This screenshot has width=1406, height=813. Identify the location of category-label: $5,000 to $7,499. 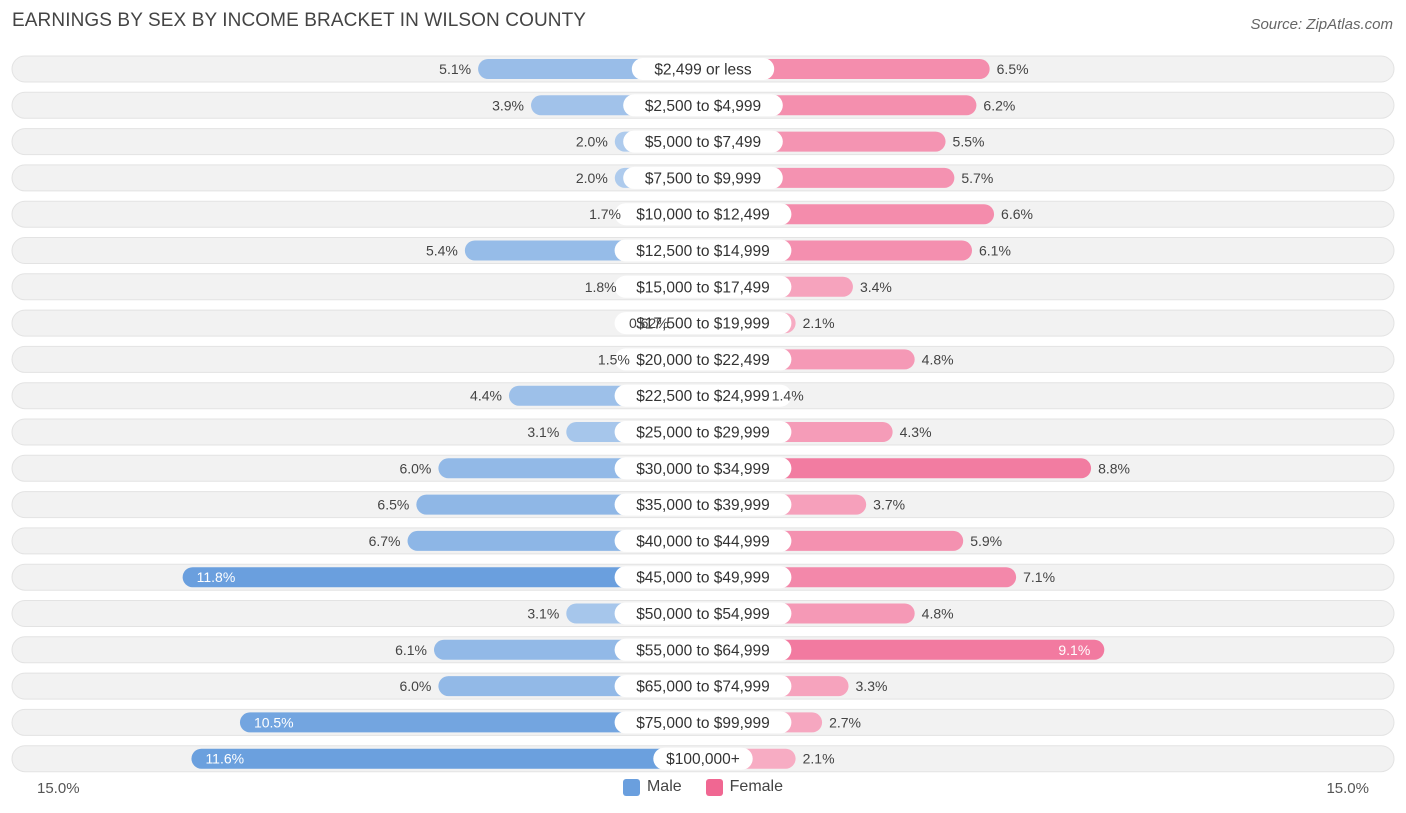
(703, 142).